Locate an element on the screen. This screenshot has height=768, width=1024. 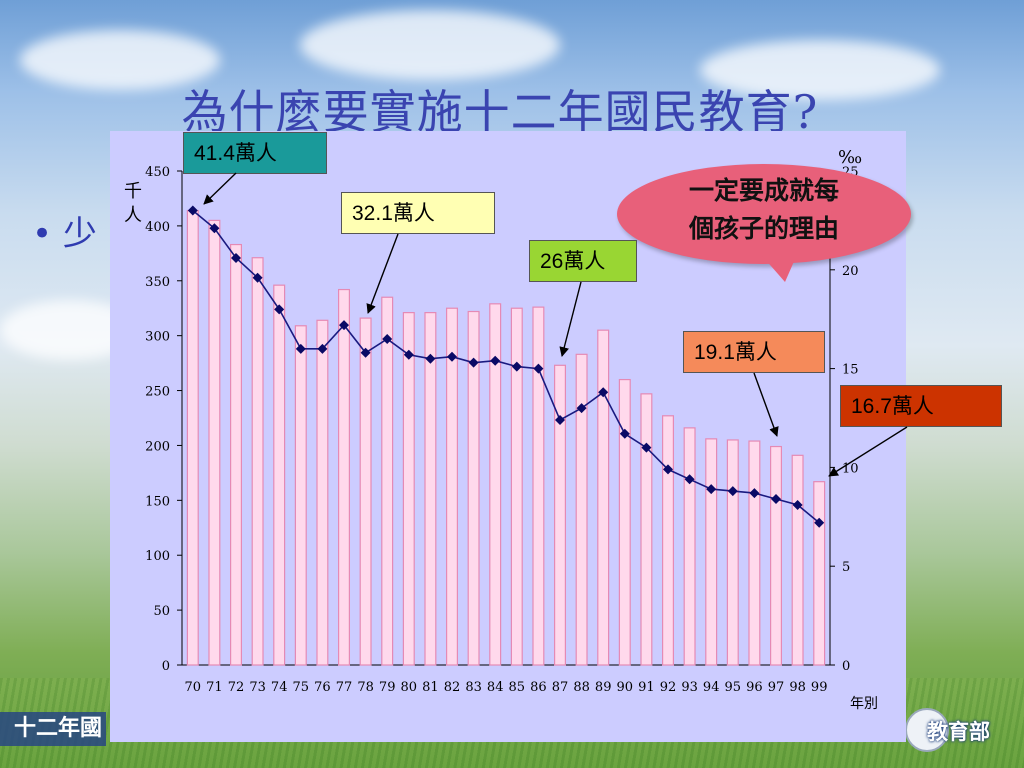
x-axis-title: 年別 is located at coordinates (864, 704).